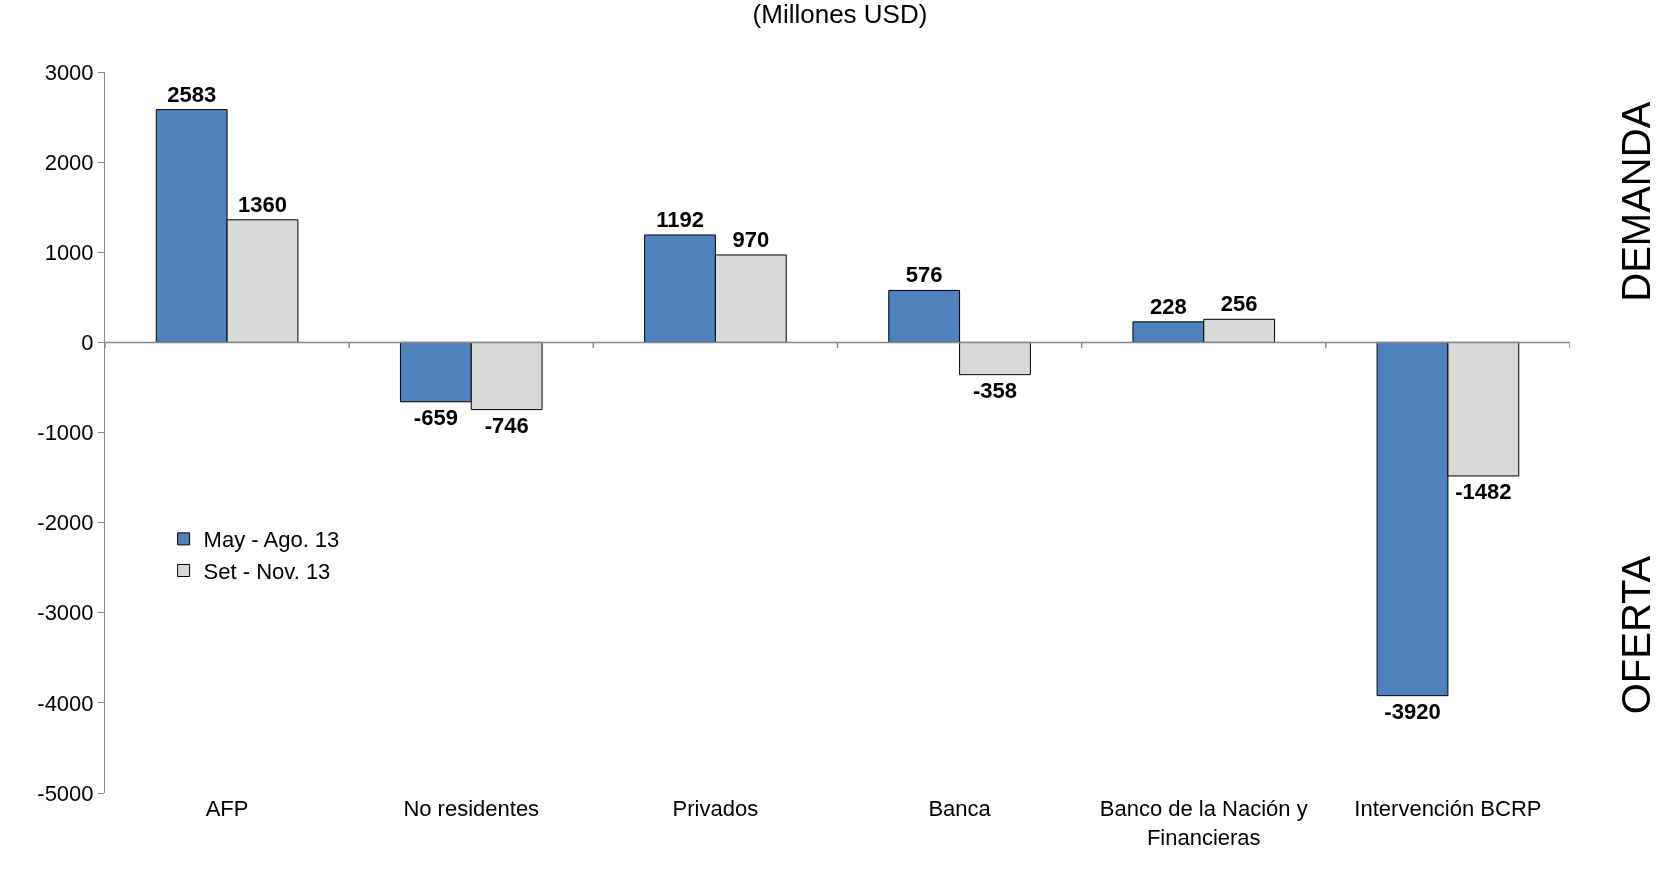 Image resolution: width=1680 pixels, height=875 pixels. I want to click on y-tick-label: 2000, so click(69, 162).